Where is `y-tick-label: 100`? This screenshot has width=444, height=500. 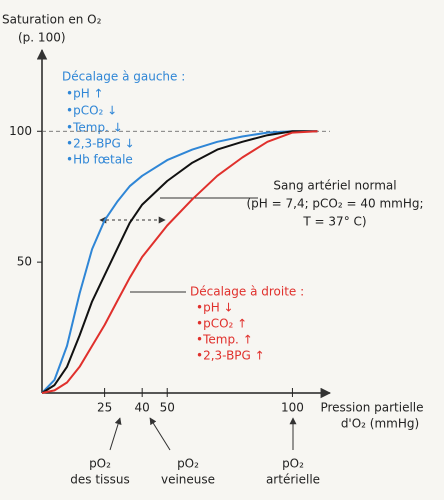 y-tick-label: 100 is located at coordinates (20, 131).